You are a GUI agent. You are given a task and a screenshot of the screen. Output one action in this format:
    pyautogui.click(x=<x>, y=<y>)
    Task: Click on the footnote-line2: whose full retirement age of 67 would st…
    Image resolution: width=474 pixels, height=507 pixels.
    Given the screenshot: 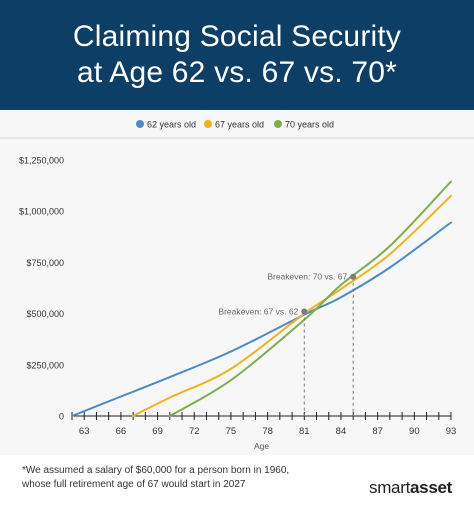 What is the action you would take?
    pyautogui.click(x=134, y=484)
    